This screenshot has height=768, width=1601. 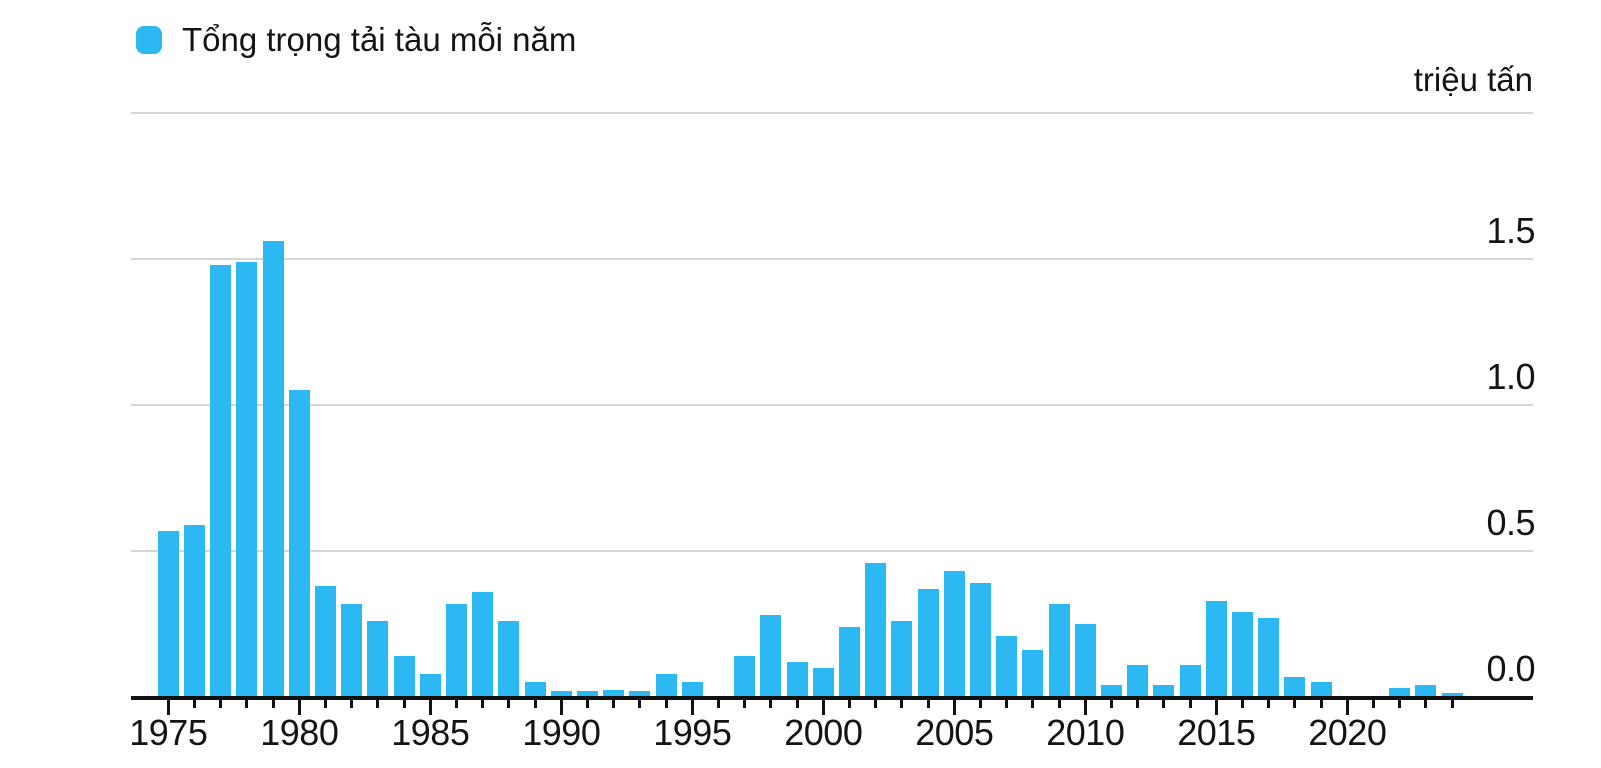 I want to click on chart-legend: Tổng trọng tải tàu mỗi năm, so click(x=356, y=40).